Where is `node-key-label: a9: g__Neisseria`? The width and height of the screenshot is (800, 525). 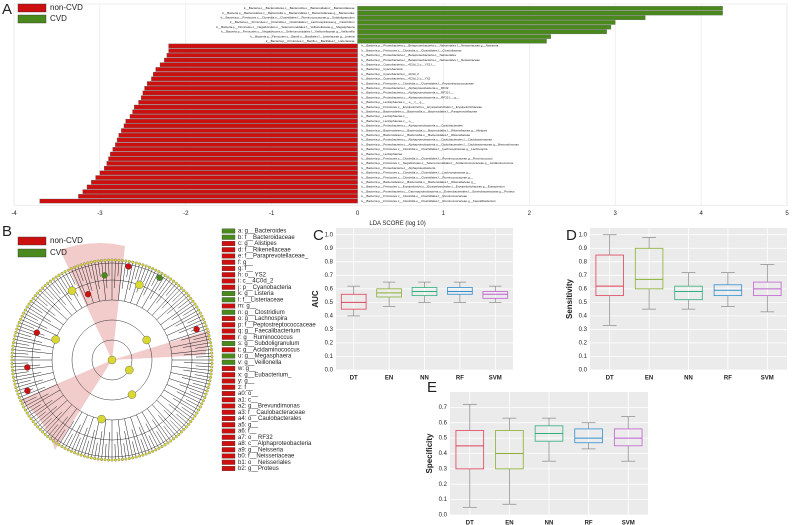 node-key-label: a9: g__Neisseria is located at coordinates (261, 450).